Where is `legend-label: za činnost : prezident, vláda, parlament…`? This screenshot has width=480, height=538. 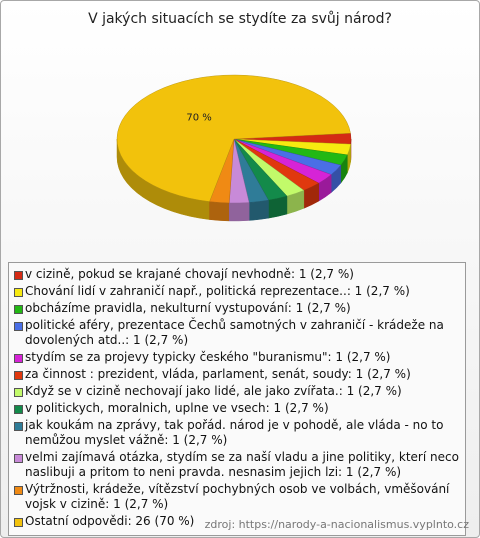
legend-label: za činnost : prezident, vláda, parlament… is located at coordinates (218, 374).